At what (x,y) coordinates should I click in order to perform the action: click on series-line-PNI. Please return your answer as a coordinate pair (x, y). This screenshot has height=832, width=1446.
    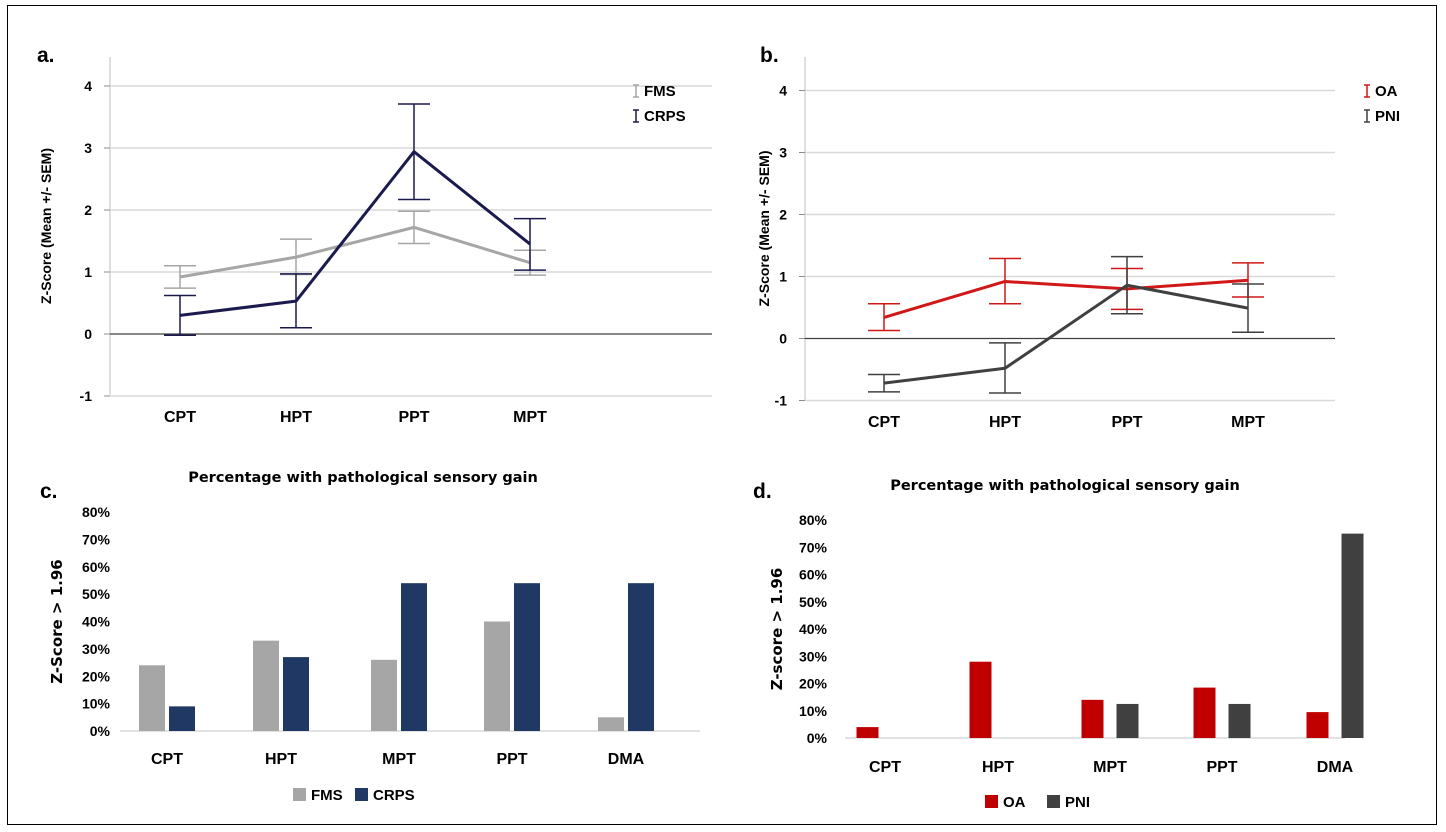
    Looking at the image, I should click on (1066, 334).